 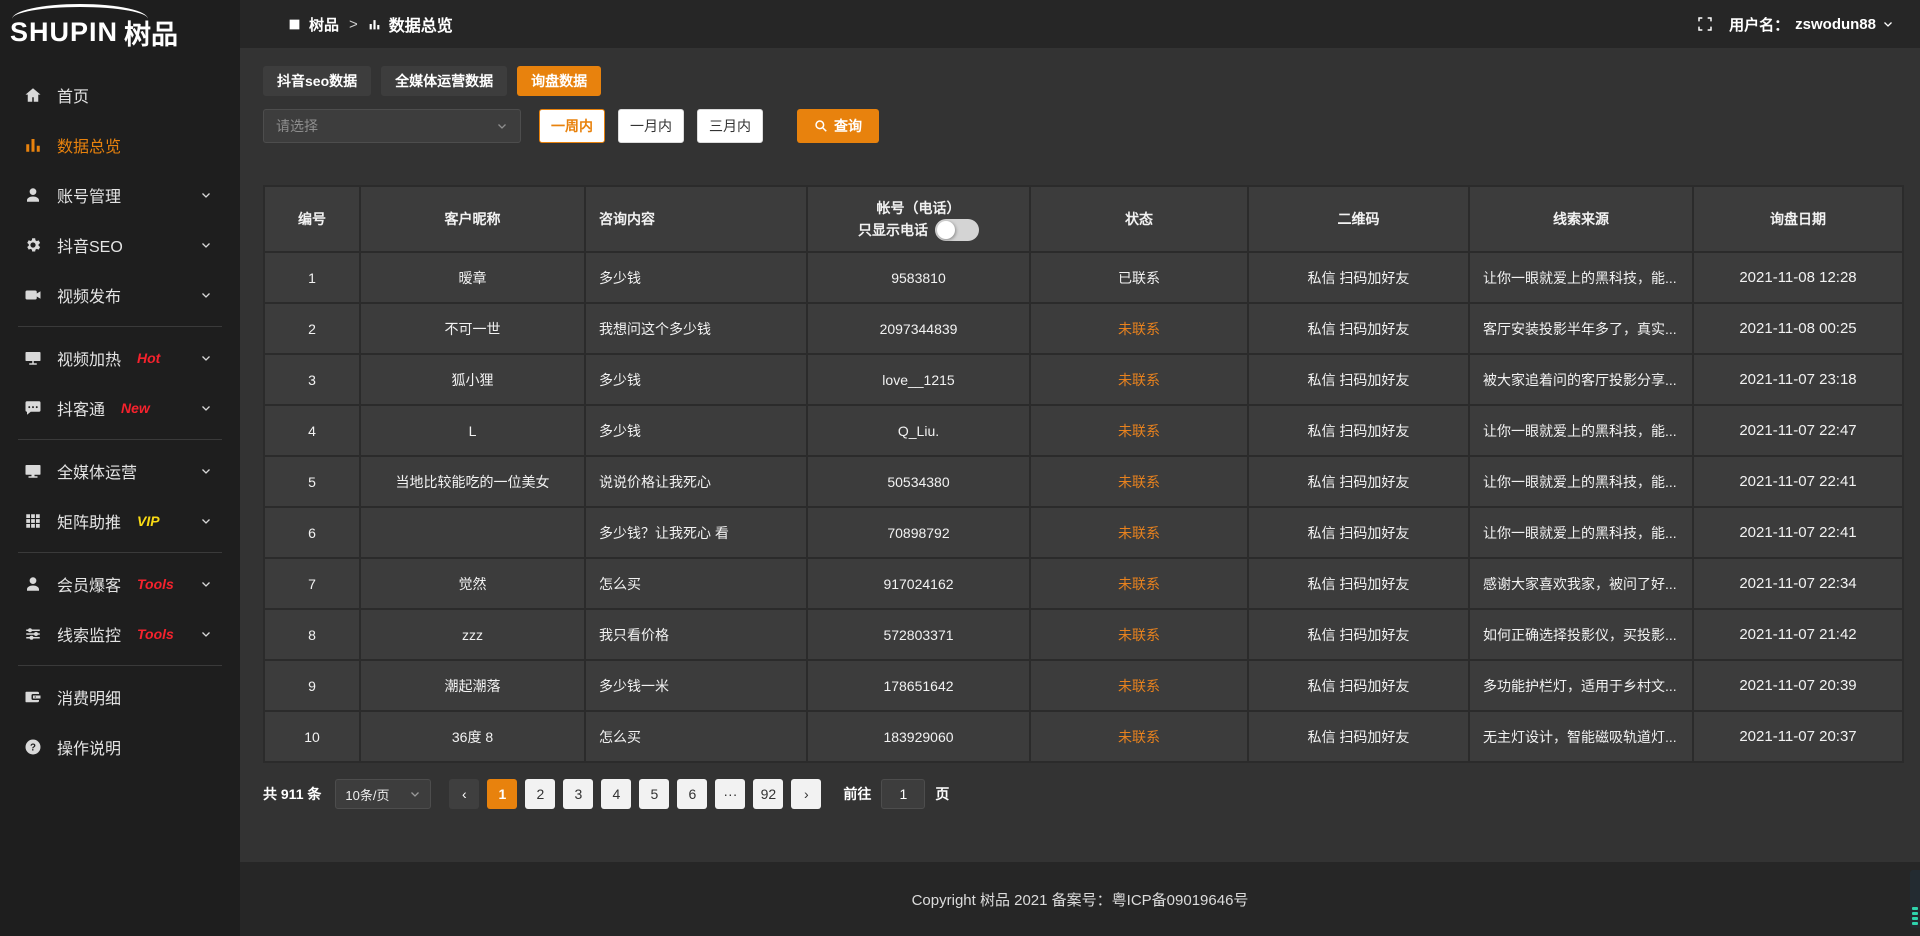 I want to click on search-button: 查询, so click(x=838, y=126).